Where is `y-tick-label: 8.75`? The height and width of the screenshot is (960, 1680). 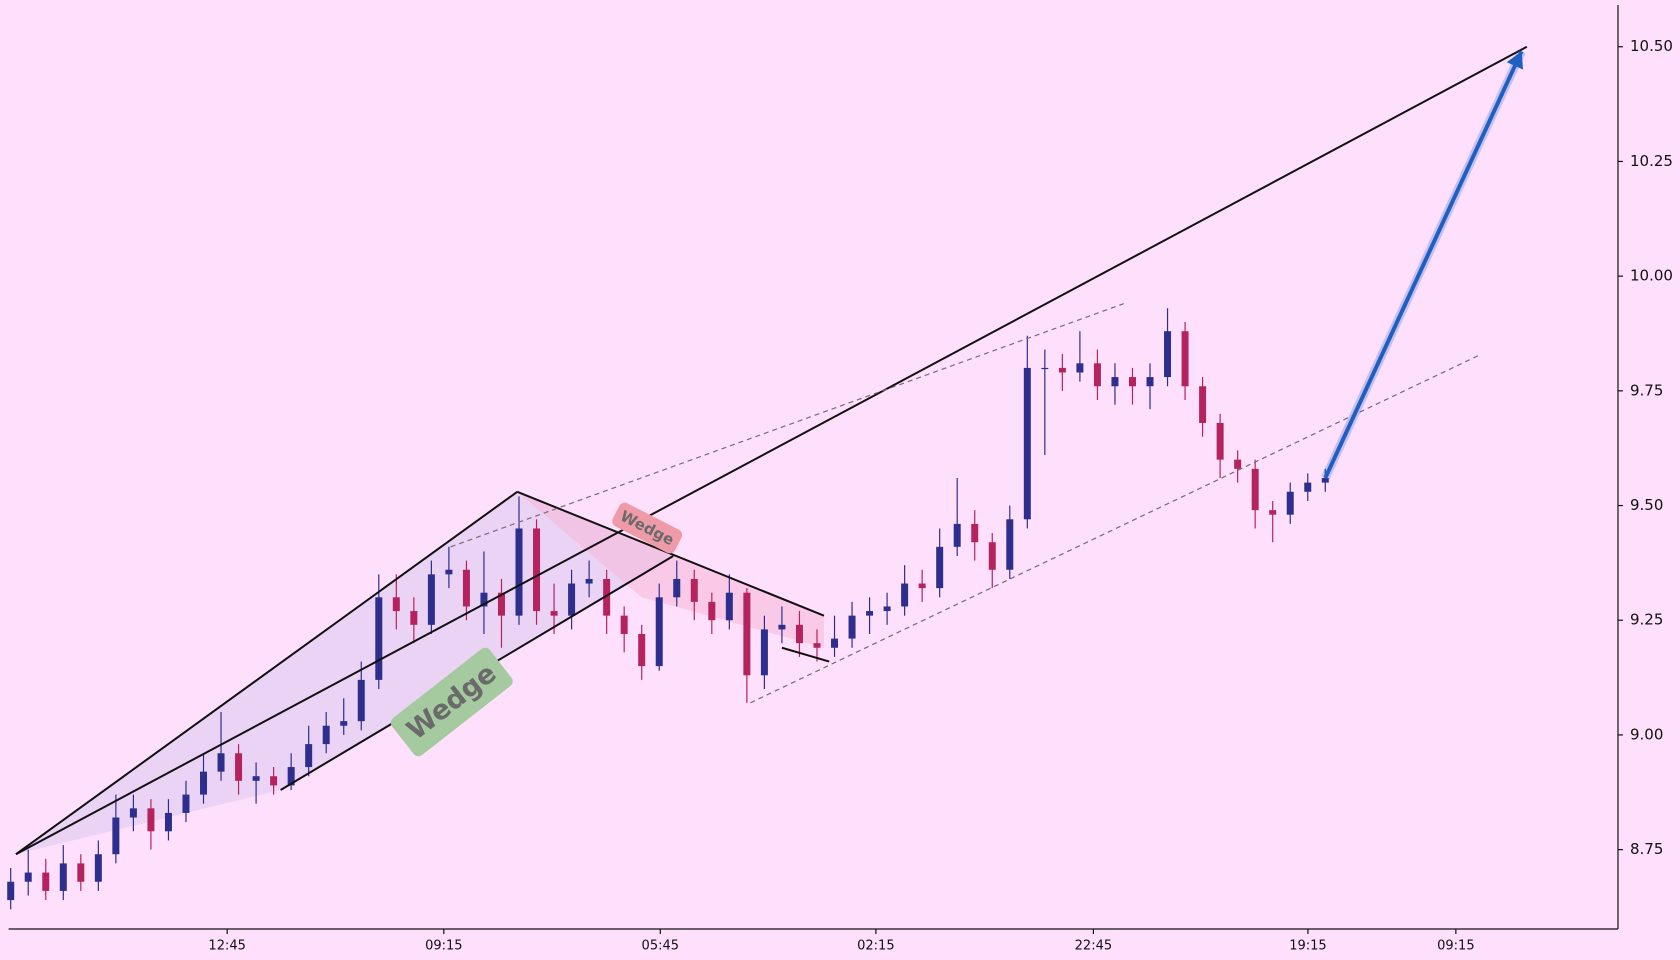 y-tick-label: 8.75 is located at coordinates (1646, 849).